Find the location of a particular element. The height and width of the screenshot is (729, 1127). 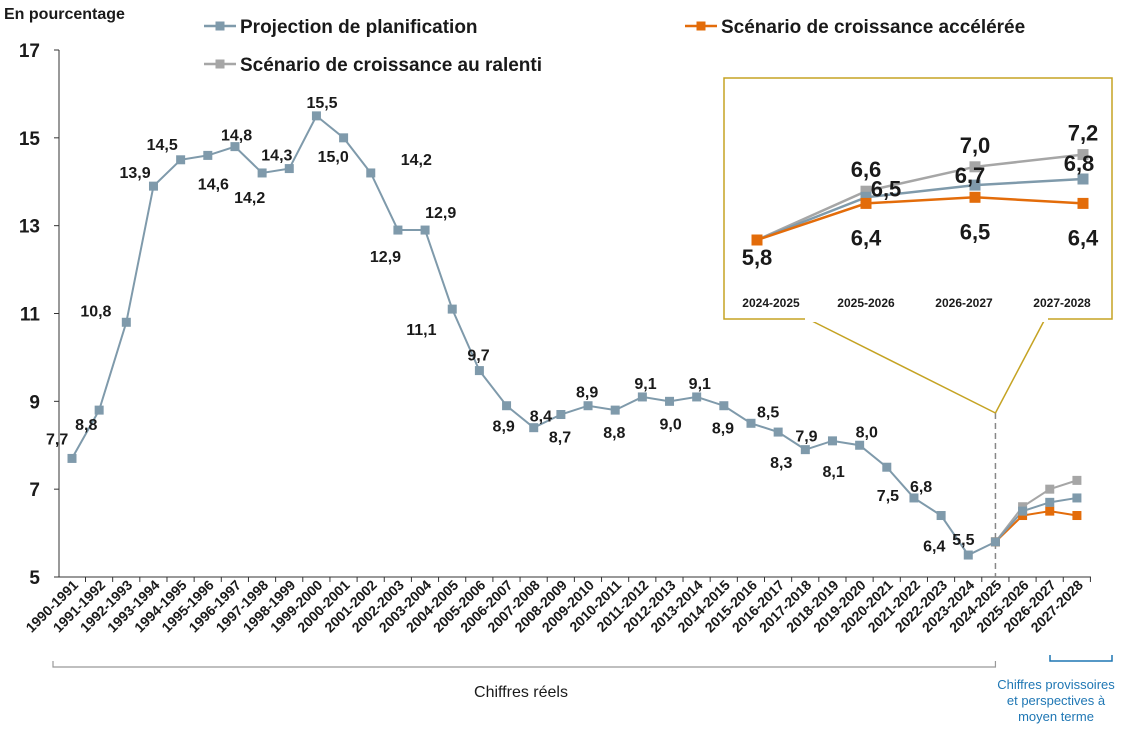

inset-data-label: 6,6 is located at coordinates (866, 169).